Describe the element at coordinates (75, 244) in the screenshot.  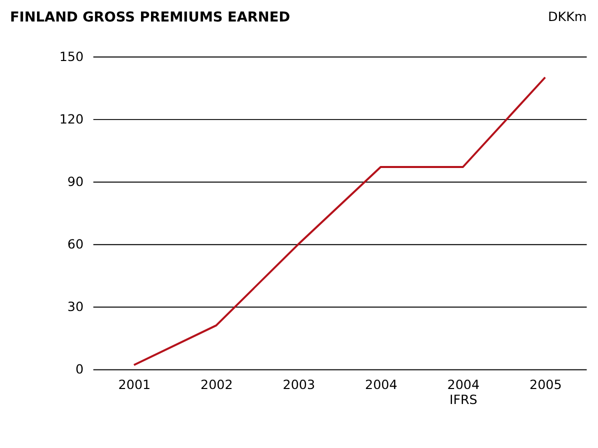
I see `y-tick-label: 60` at that location.